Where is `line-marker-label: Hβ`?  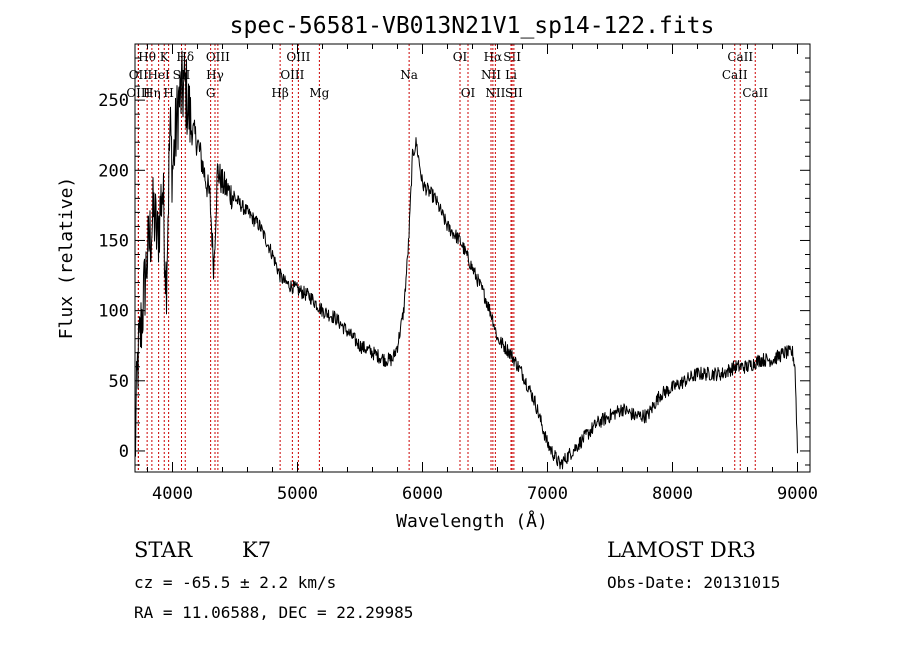 line-marker-label: Hβ is located at coordinates (279, 93).